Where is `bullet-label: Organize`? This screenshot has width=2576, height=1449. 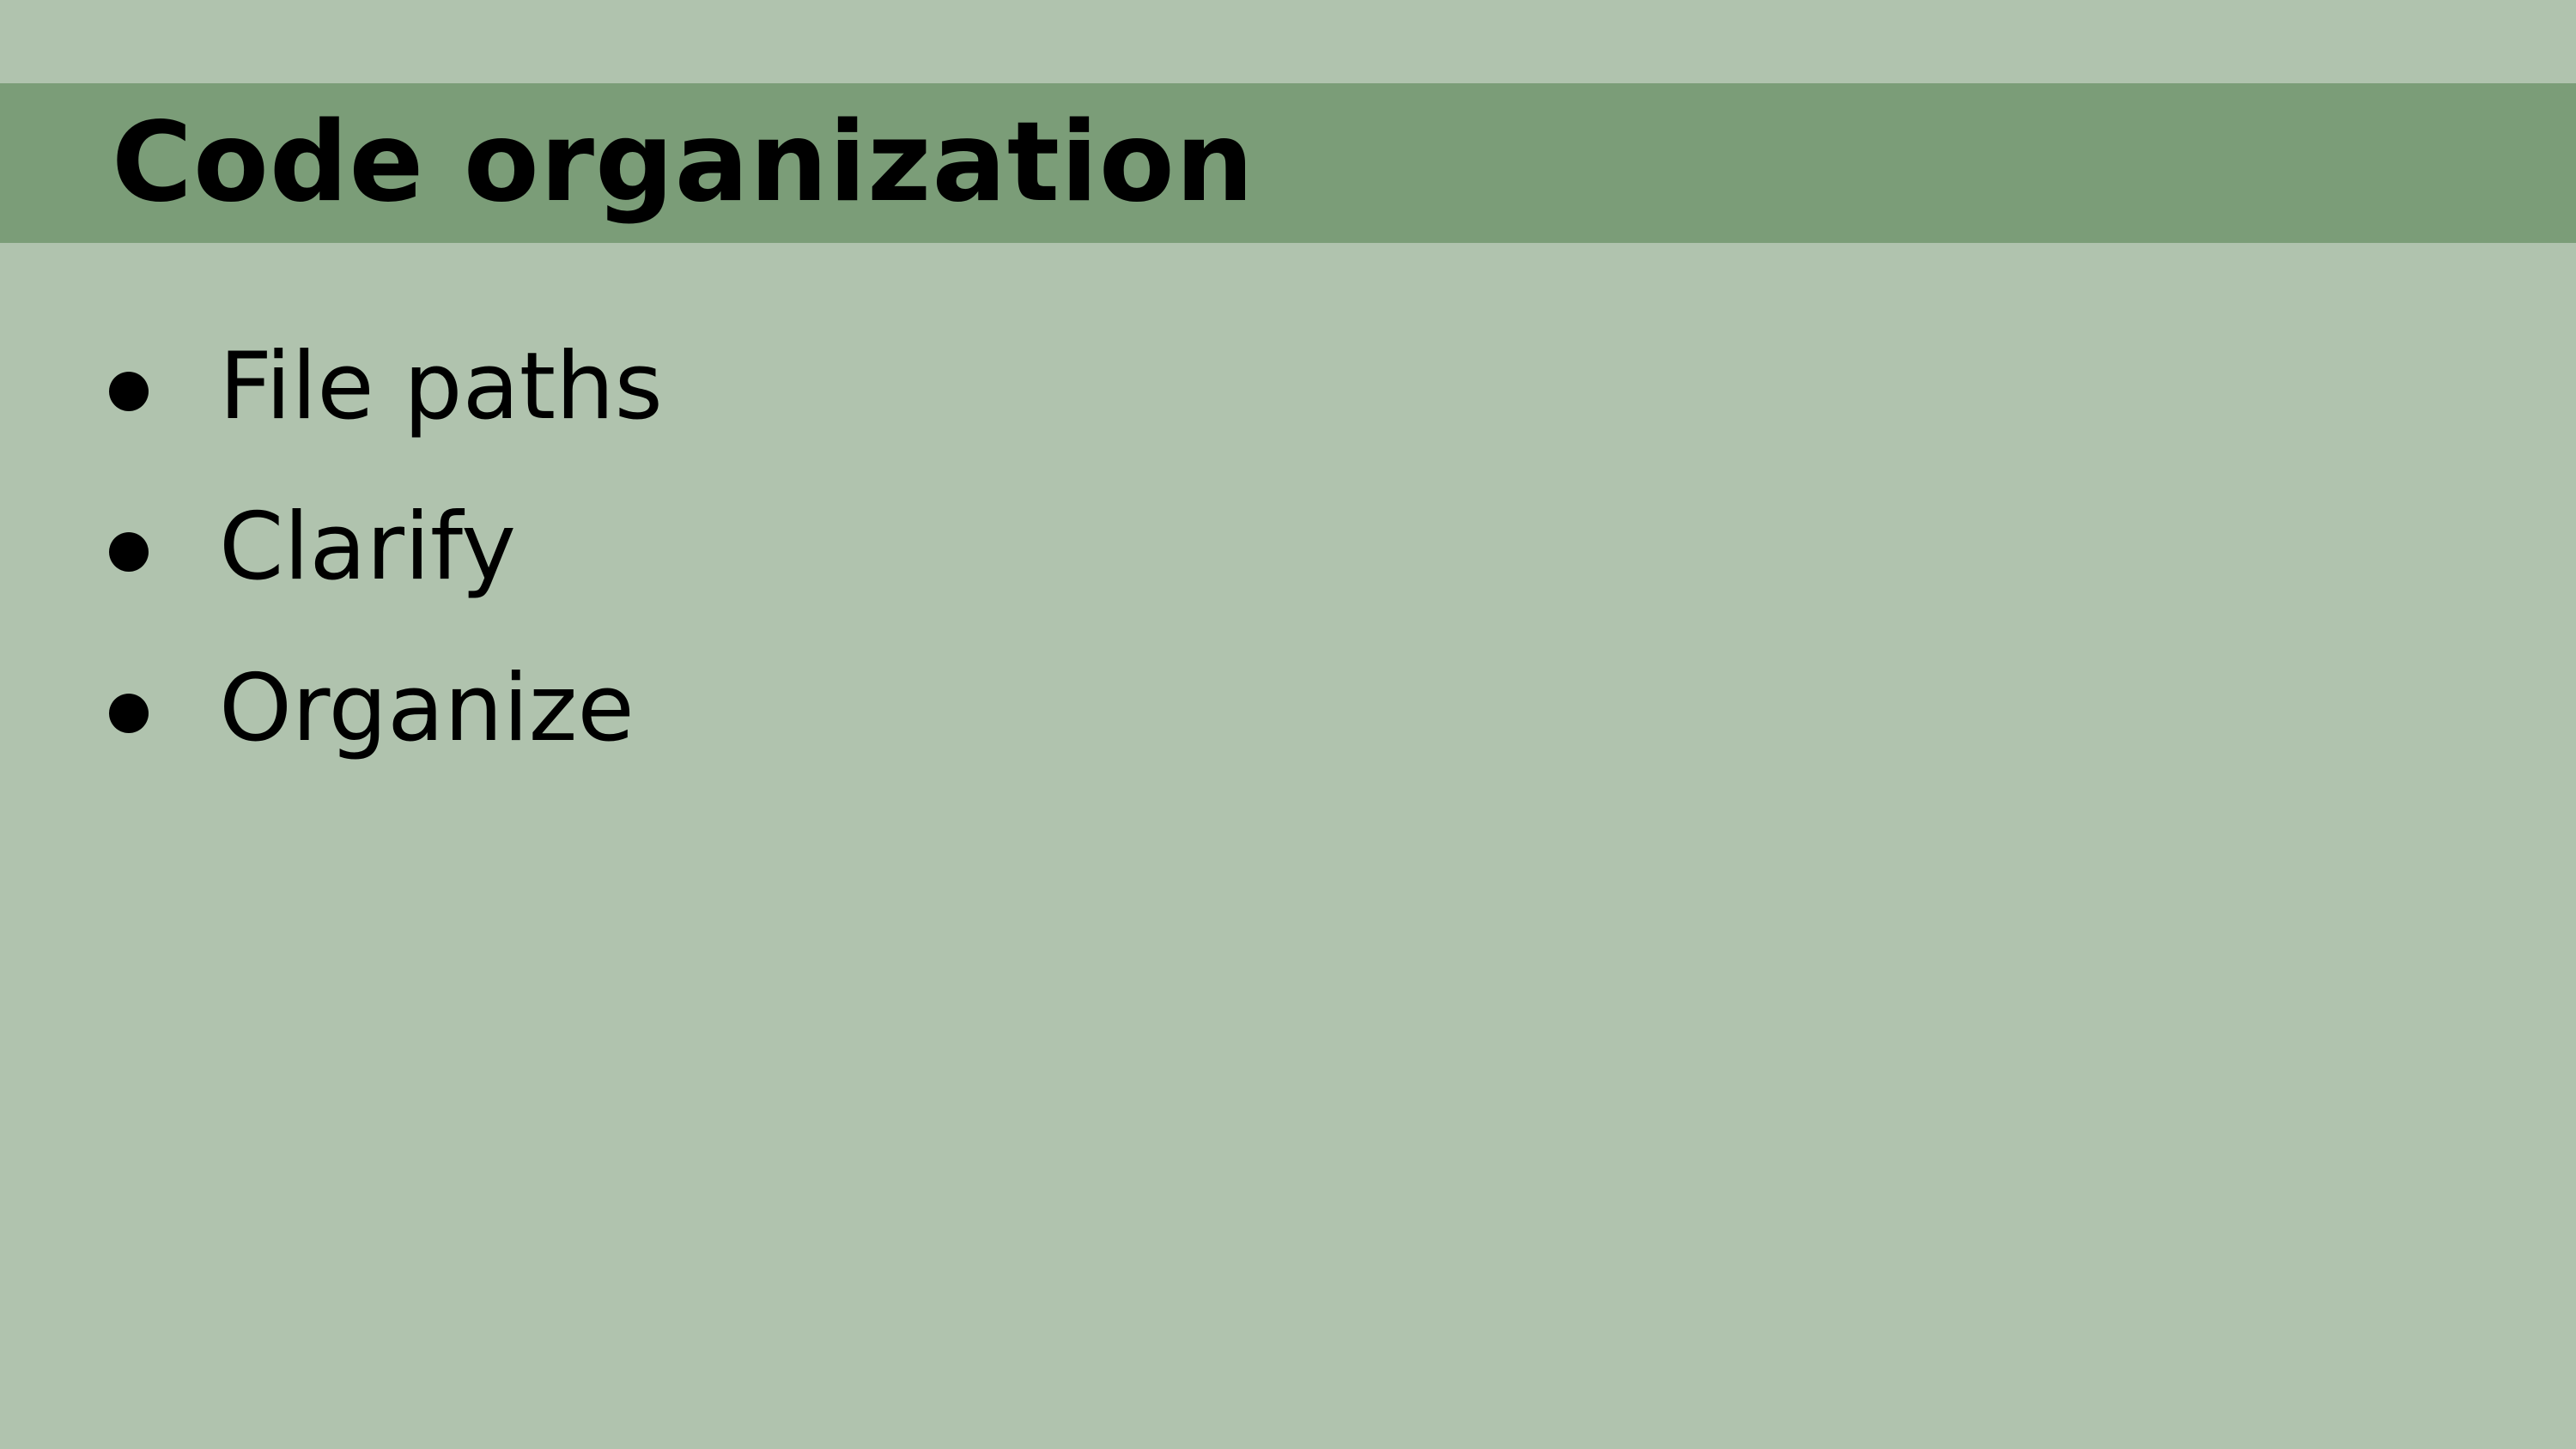 bullet-label: Organize is located at coordinates (427, 708).